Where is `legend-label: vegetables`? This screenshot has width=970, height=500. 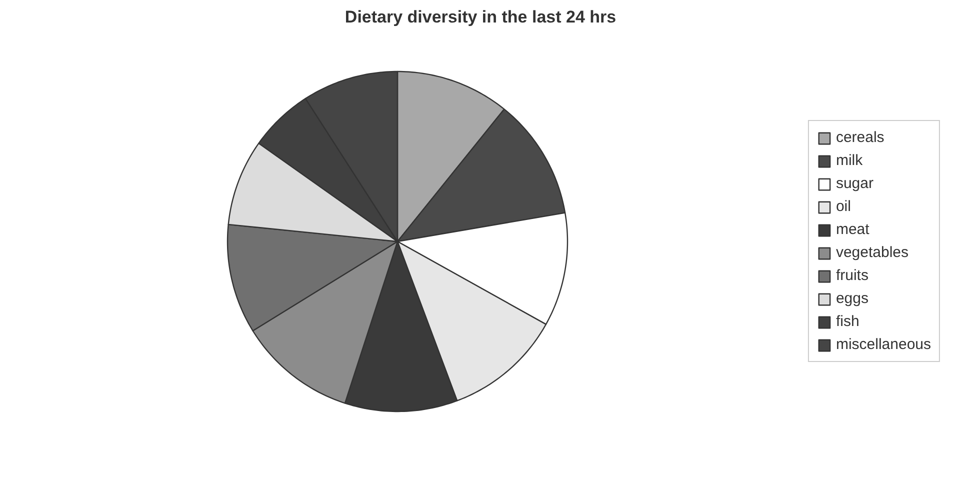 legend-label: vegetables is located at coordinates (872, 252).